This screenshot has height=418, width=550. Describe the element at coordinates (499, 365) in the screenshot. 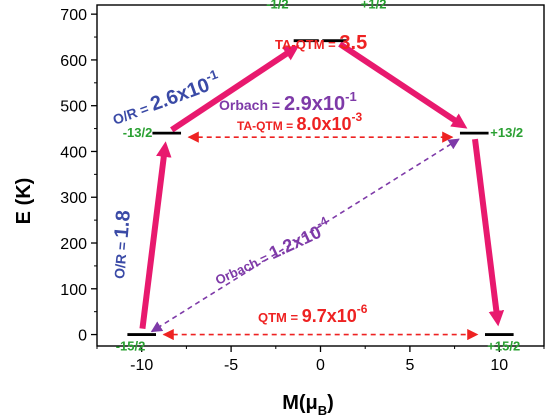

I see `x-tick-label: 10` at that location.